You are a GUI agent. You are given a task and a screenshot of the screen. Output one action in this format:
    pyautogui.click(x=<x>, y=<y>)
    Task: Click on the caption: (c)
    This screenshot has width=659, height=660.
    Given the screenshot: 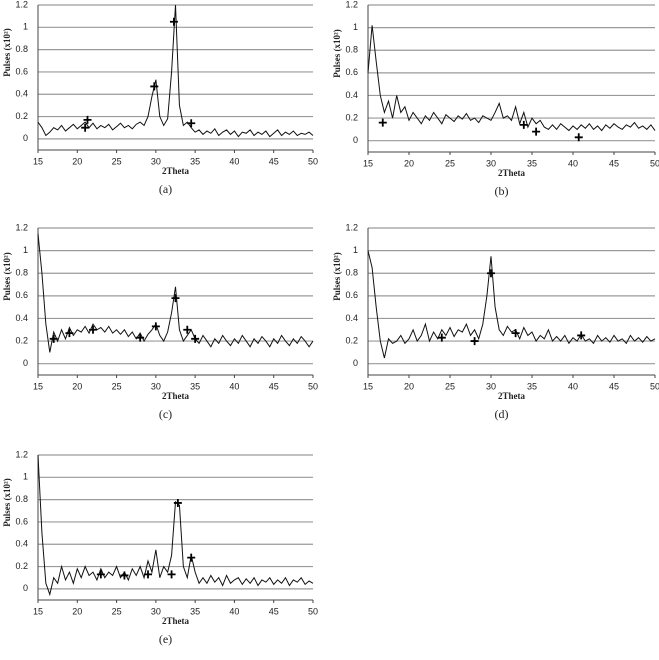 What is the action you would take?
    pyautogui.click(x=165, y=414)
    